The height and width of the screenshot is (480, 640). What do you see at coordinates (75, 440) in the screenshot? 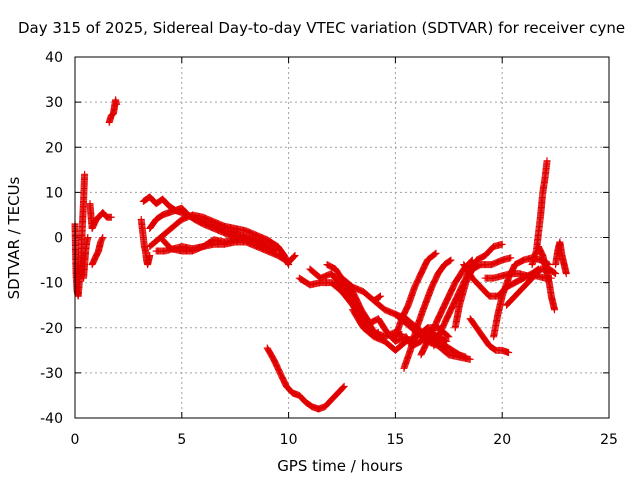
I see `x-tick-label: 0` at bounding box center [75, 440].